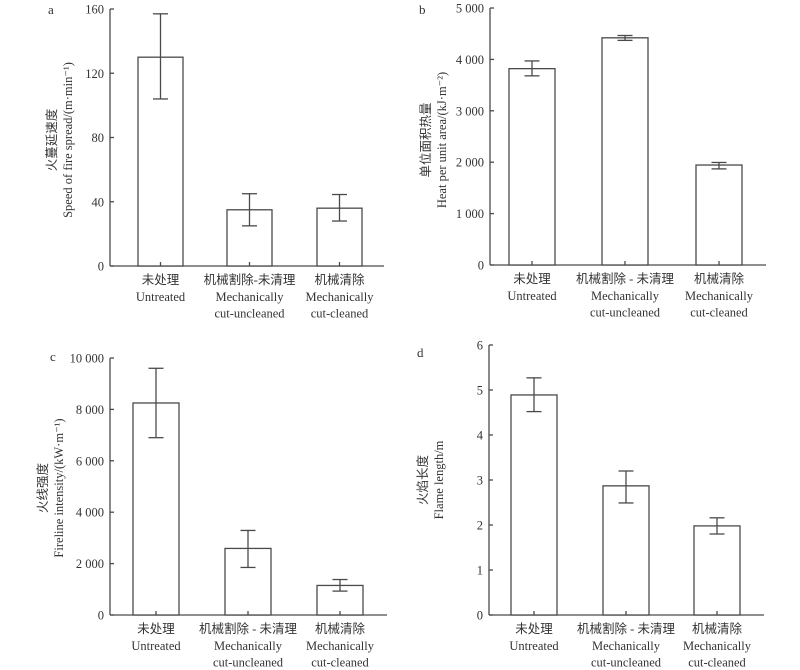 The image size is (800, 670). Describe the element at coordinates (59, 487) in the screenshot. I see `y-axis-title-en: Fireline intensity/(kW·m⁻¹)` at that location.